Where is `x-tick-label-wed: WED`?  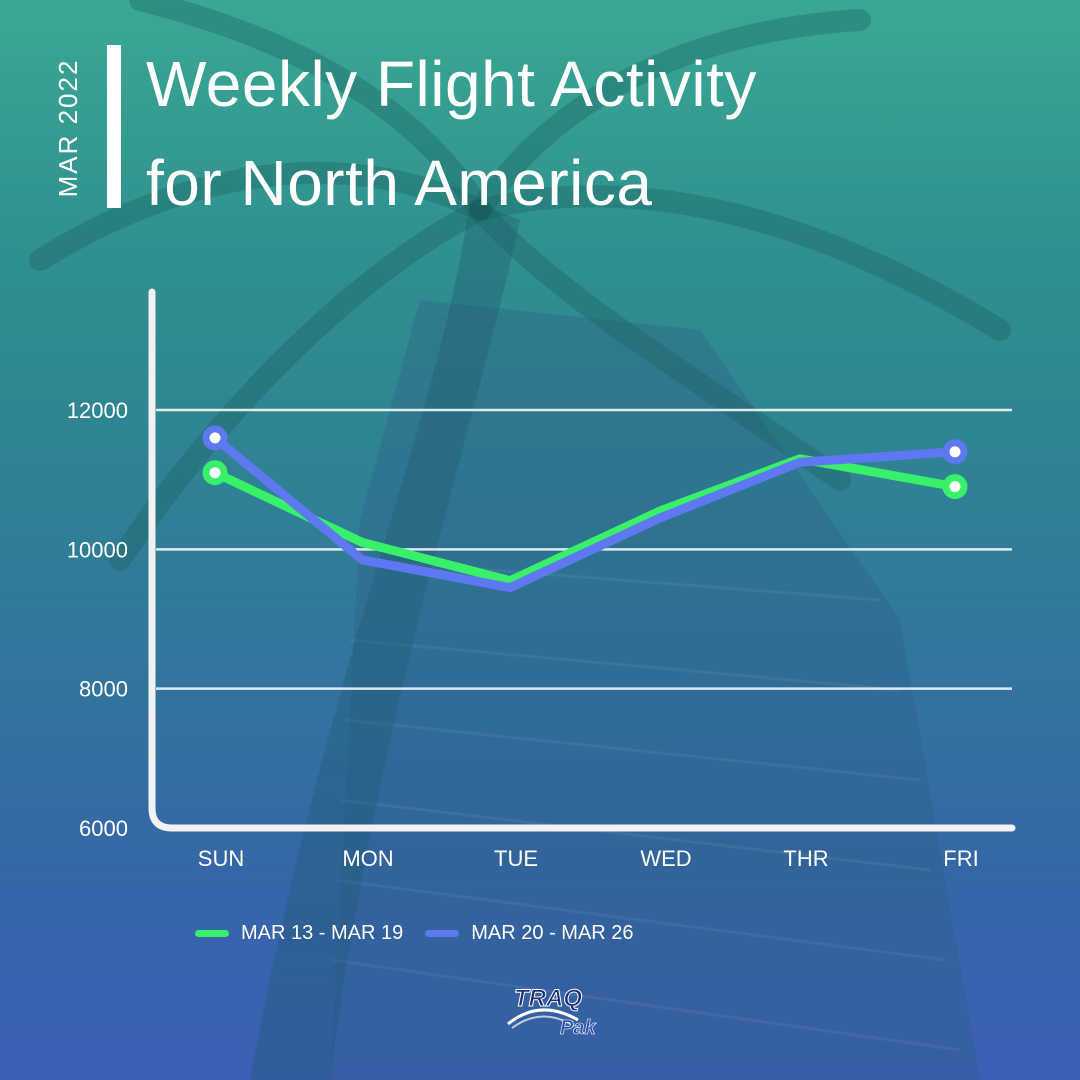
x-tick-label-wed: WED is located at coordinates (665, 858).